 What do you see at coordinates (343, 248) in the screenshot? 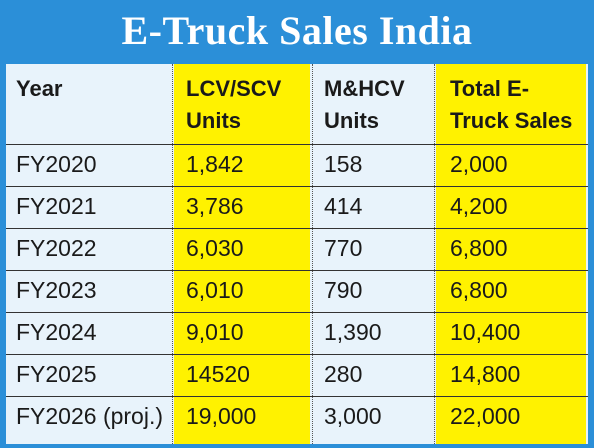
I see `table-cell-mhcv: 770` at bounding box center [343, 248].